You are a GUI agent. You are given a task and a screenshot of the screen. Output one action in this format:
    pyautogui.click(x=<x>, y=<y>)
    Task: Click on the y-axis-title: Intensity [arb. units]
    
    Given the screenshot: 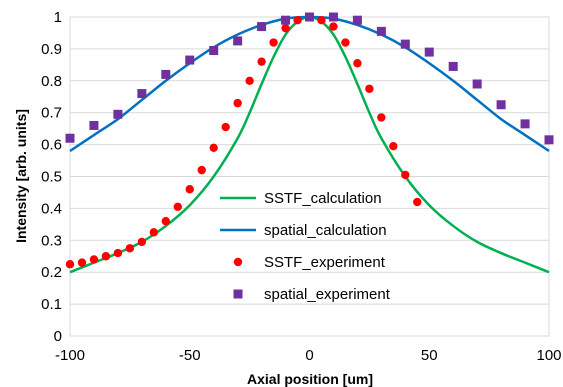 What is the action you would take?
    pyautogui.click(x=21, y=176)
    